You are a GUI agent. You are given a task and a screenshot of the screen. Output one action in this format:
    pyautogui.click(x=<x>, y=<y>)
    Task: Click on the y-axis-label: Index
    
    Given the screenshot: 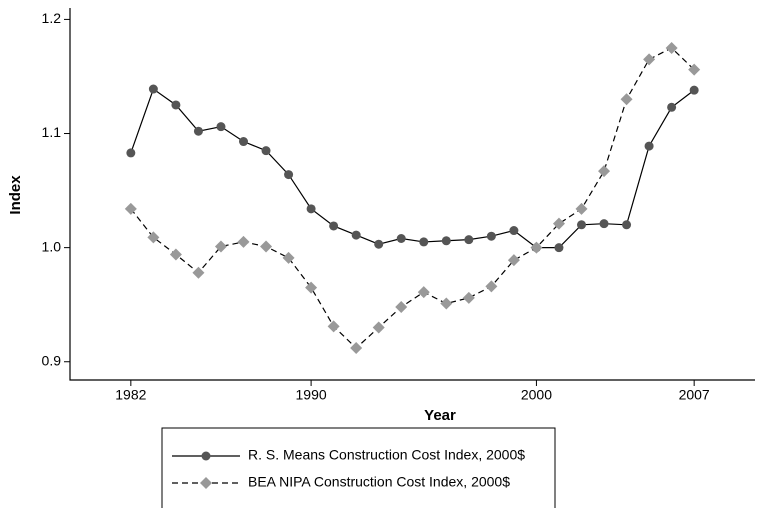 What is the action you would take?
    pyautogui.click(x=15, y=195)
    